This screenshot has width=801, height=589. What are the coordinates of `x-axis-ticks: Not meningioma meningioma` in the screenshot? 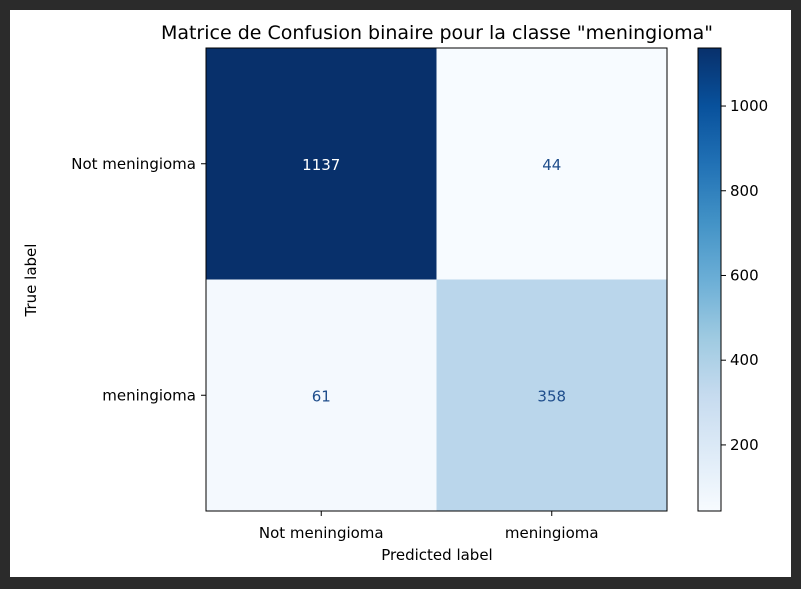 It's located at (429, 526).